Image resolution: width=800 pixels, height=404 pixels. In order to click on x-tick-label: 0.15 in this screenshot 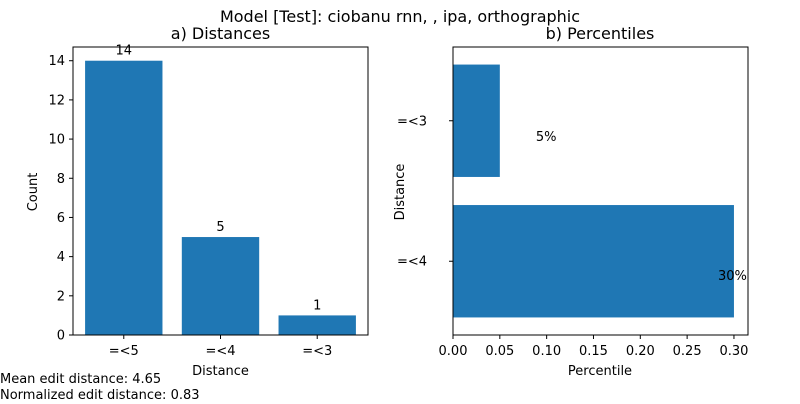, I will do `click(593, 351)`.